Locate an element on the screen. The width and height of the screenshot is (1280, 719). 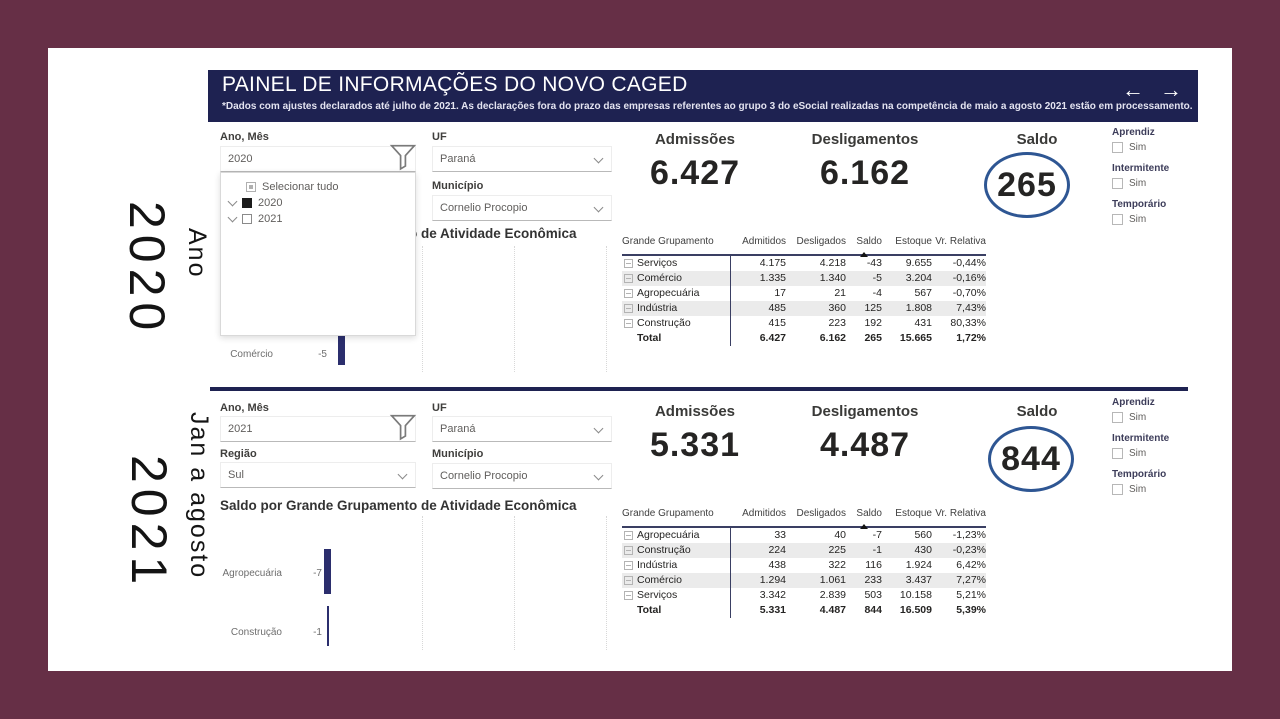
tree-item-2020: 2020 is located at coordinates (318, 203).